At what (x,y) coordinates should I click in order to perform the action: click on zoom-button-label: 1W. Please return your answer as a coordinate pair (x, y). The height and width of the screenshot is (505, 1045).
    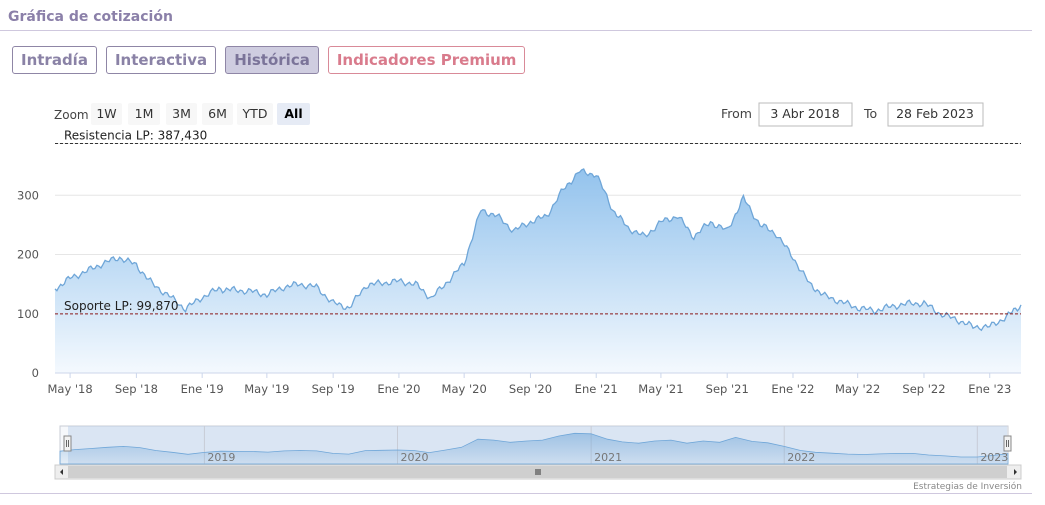
    Looking at the image, I should click on (106, 113).